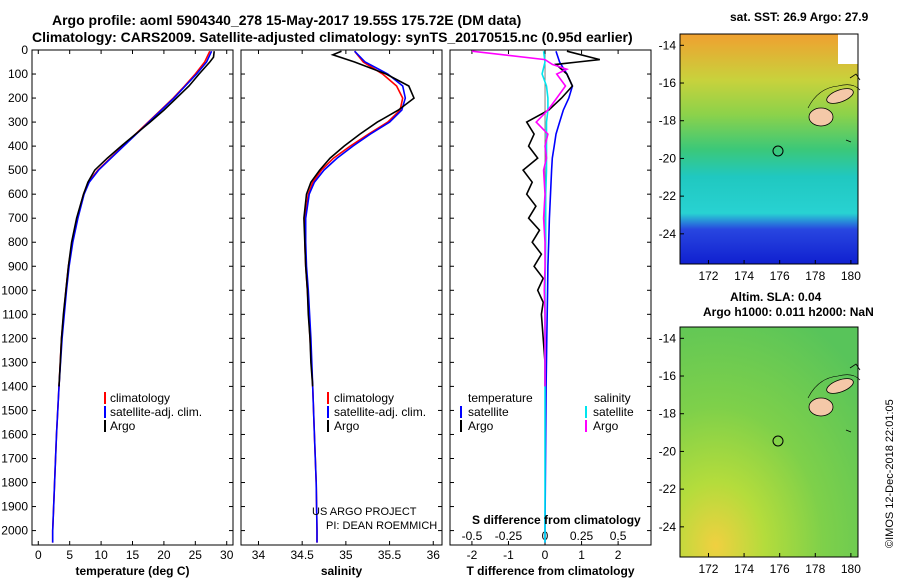  What do you see at coordinates (14, 483) in the screenshot?
I see `depth-tick-label: 1800` at bounding box center [14, 483].